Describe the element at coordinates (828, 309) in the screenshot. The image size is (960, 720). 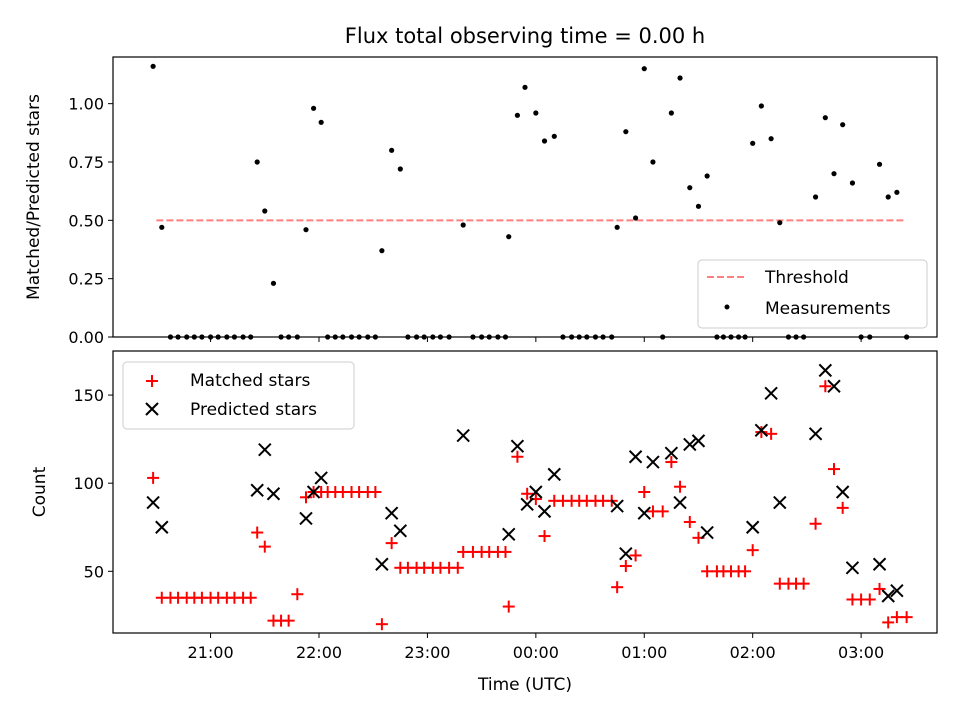
I see `legend-measurements-label: Measurements` at that location.